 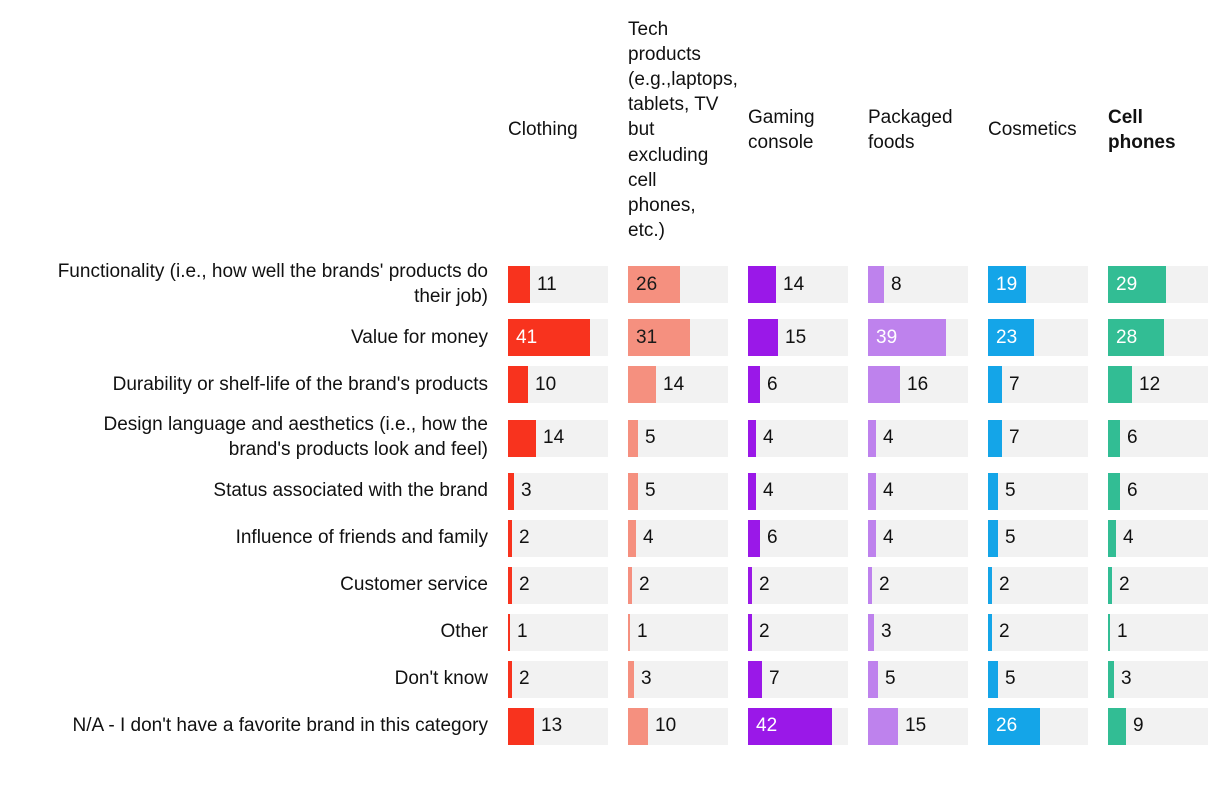 I want to click on bar-value: 8, so click(x=896, y=284).